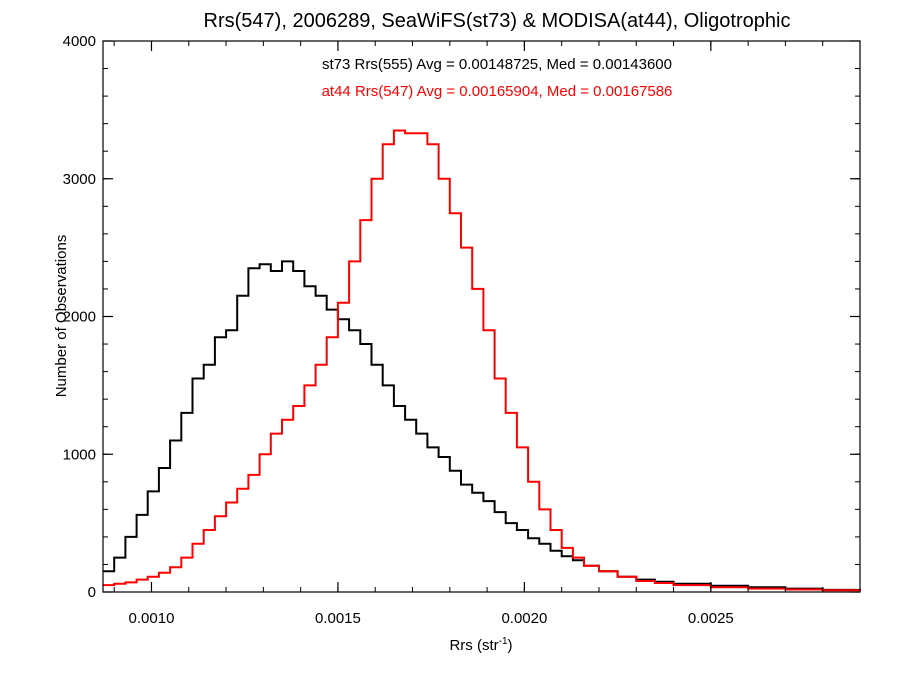  Describe the element at coordinates (503, 641) in the screenshot. I see `x-axis-label-sup: -1` at that location.